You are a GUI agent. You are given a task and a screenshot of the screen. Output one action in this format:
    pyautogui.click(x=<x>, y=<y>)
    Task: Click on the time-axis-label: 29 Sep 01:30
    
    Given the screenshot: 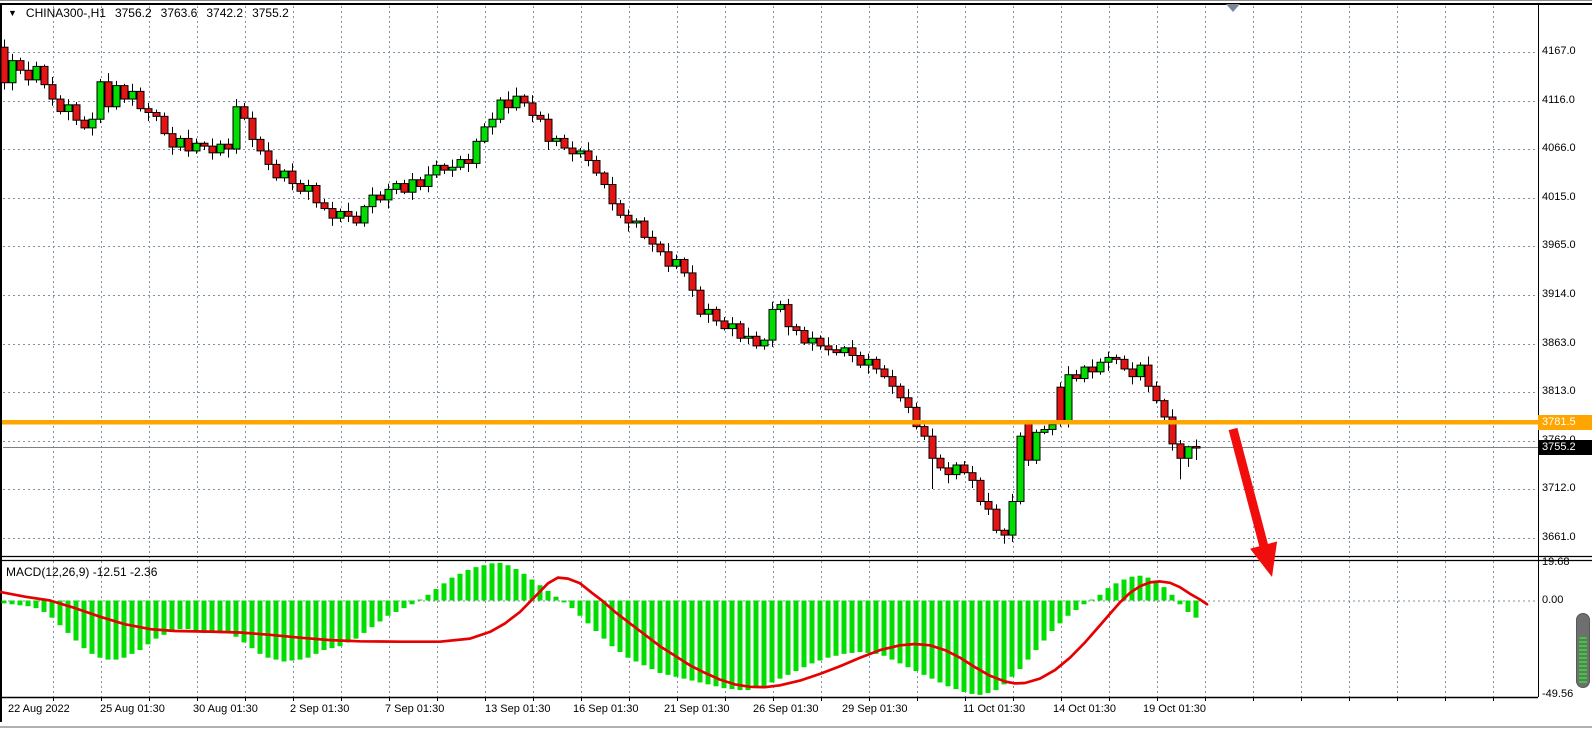 What is the action you would take?
    pyautogui.click(x=875, y=709)
    